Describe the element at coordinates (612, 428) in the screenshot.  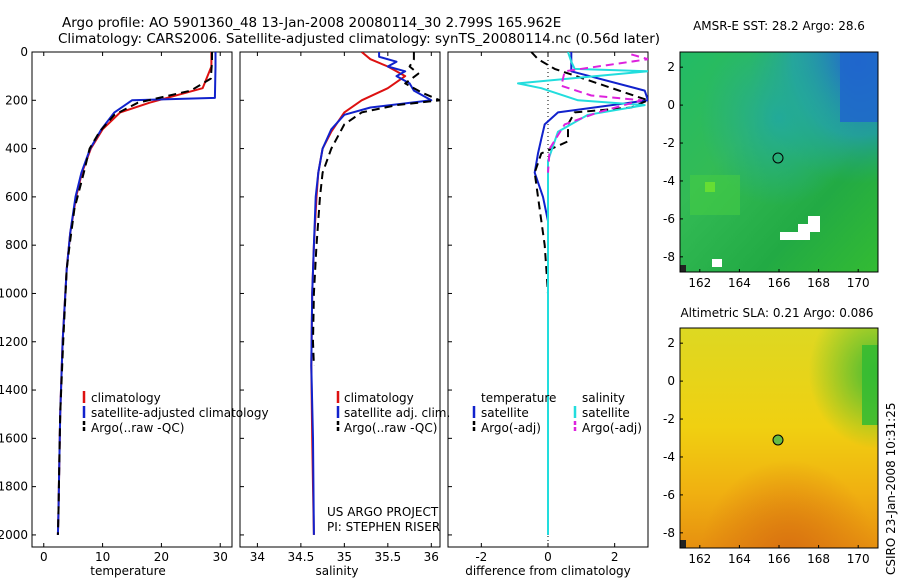
I see `legend-label-sal-argo: Argo(-adj)` at that location.